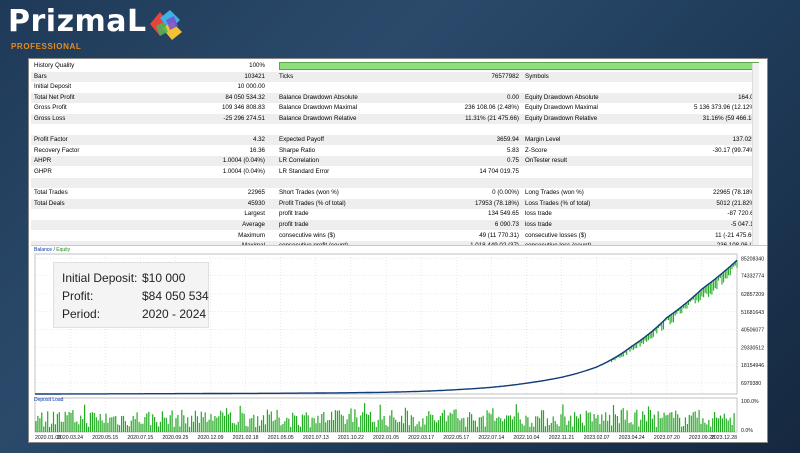 Image resolution: width=800 pixels, height=453 pixels. What do you see at coordinates (251, 87) in the screenshot?
I see `stats-cell-v1: 10 000.00` at bounding box center [251, 87].